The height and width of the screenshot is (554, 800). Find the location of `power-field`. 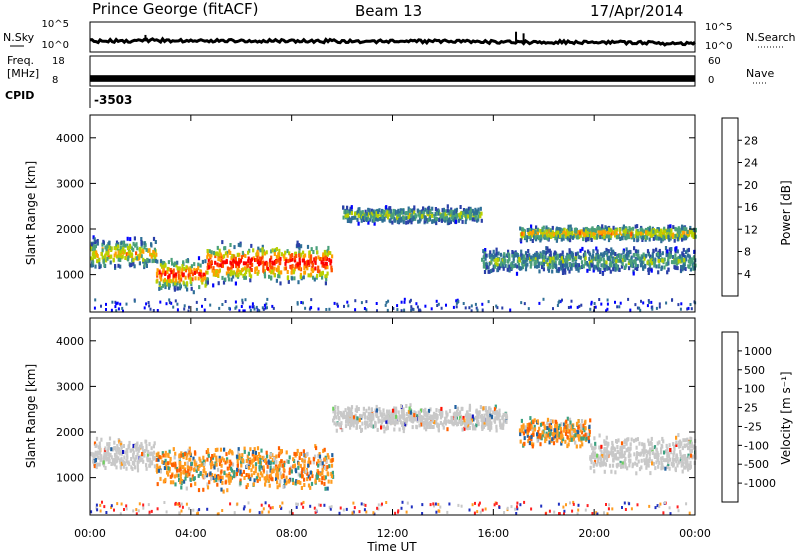

power-field is located at coordinates (393, 258).